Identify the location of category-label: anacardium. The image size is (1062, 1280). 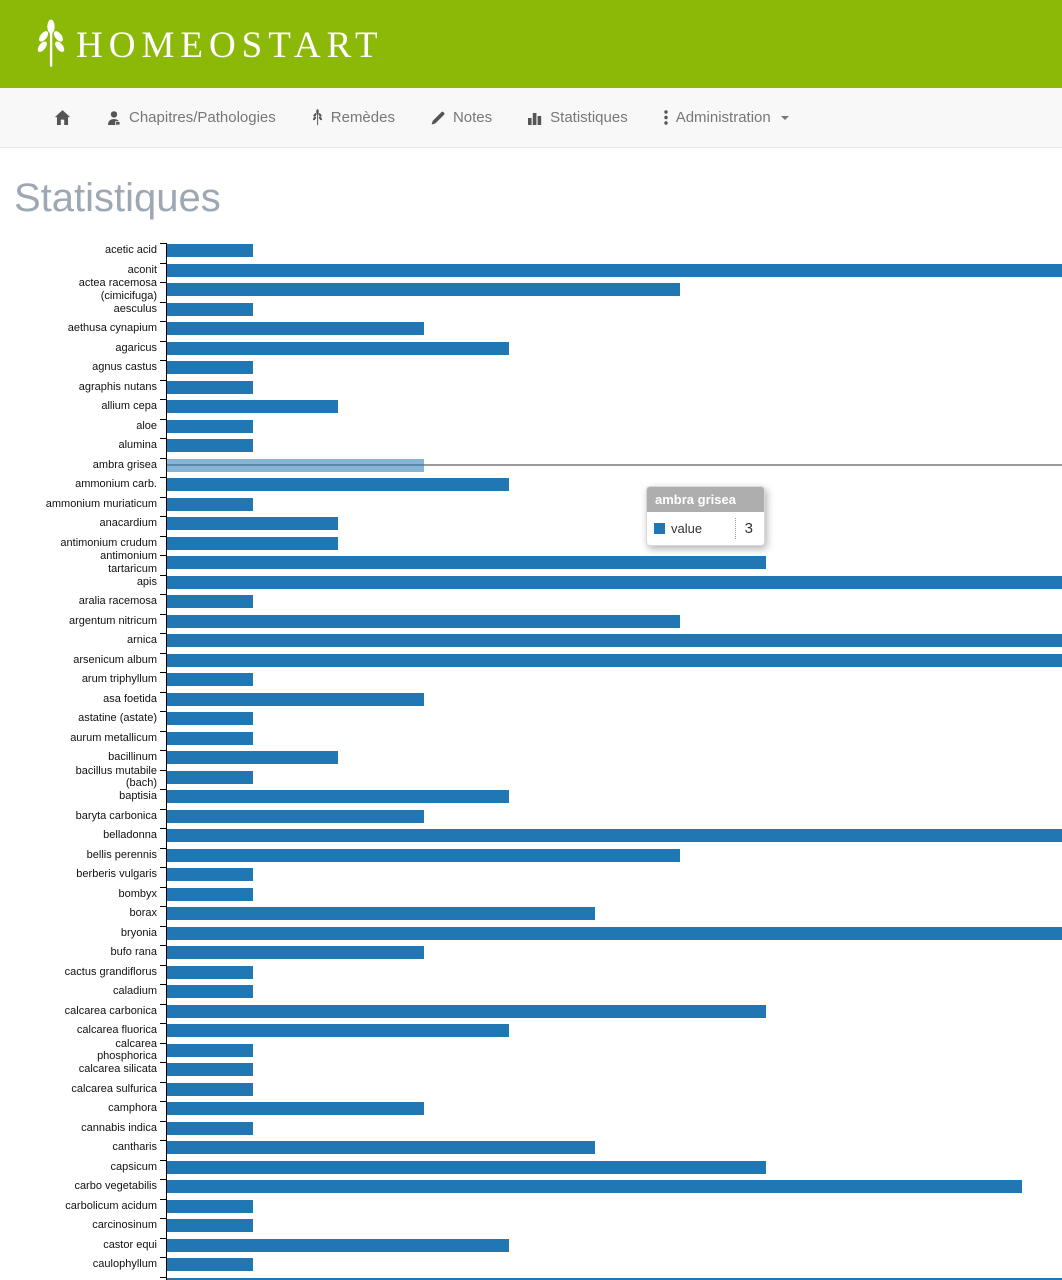
(128, 523).